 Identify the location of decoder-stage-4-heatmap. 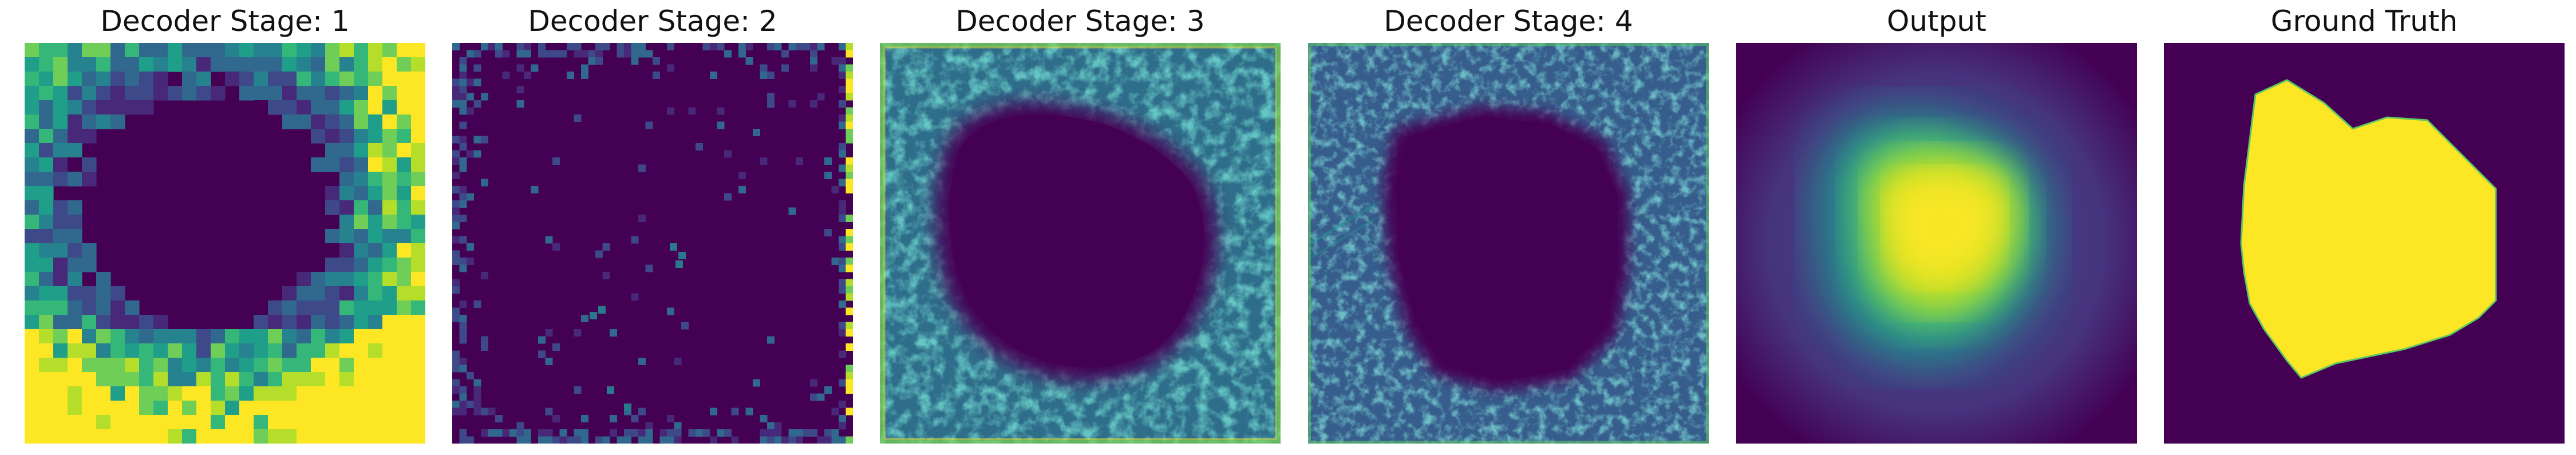
(1508, 243).